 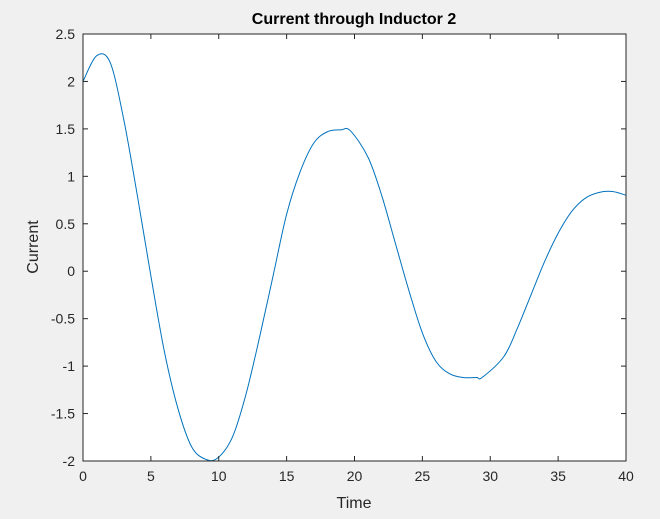 What do you see at coordinates (83, 476) in the screenshot?
I see `x-tick-label: 0` at bounding box center [83, 476].